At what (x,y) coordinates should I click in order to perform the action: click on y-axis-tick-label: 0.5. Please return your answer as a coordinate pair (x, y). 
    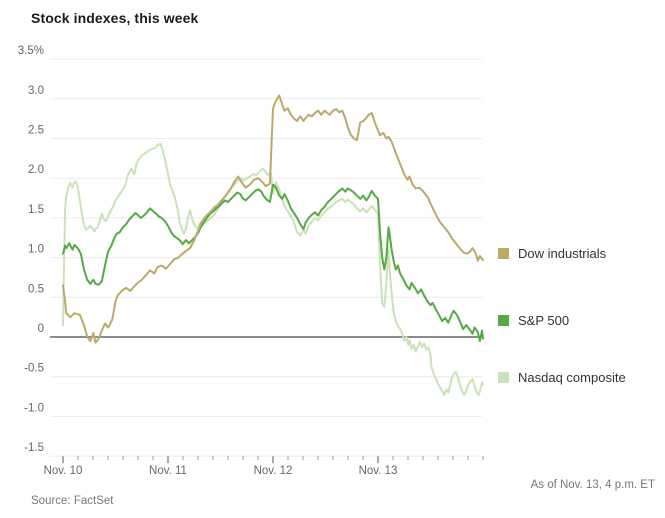
    Looking at the image, I should click on (36, 289).